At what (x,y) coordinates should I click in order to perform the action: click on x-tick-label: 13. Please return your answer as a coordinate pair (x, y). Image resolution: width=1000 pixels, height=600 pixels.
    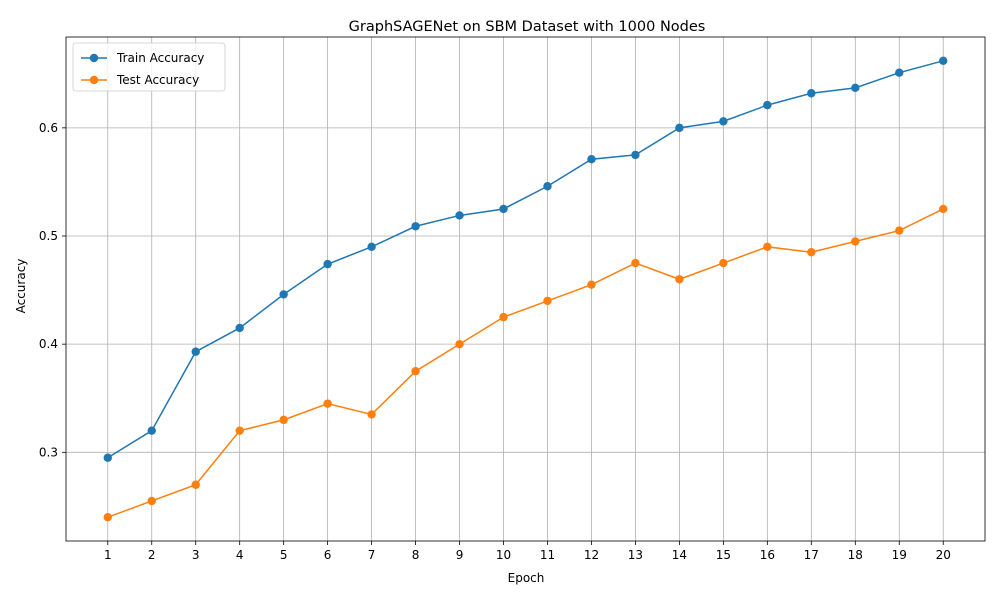
    Looking at the image, I should click on (635, 555).